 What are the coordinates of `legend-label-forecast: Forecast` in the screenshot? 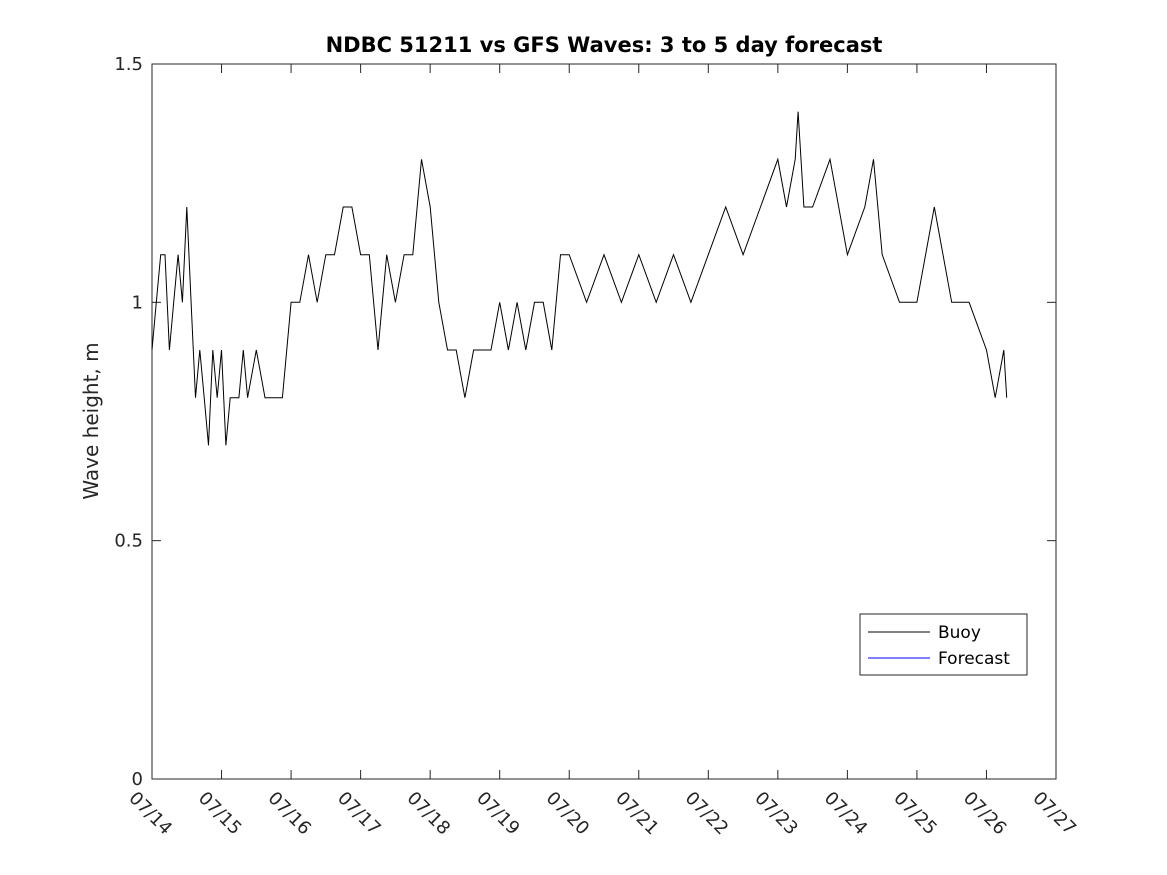 It's located at (974, 659).